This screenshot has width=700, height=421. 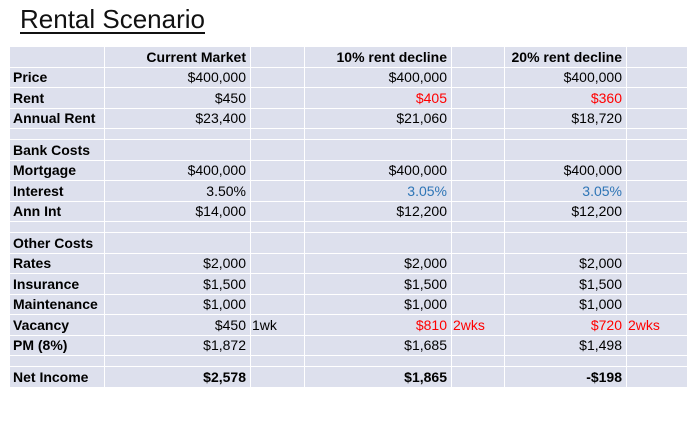 I want to click on value-cell: $405, so click(x=378, y=98).